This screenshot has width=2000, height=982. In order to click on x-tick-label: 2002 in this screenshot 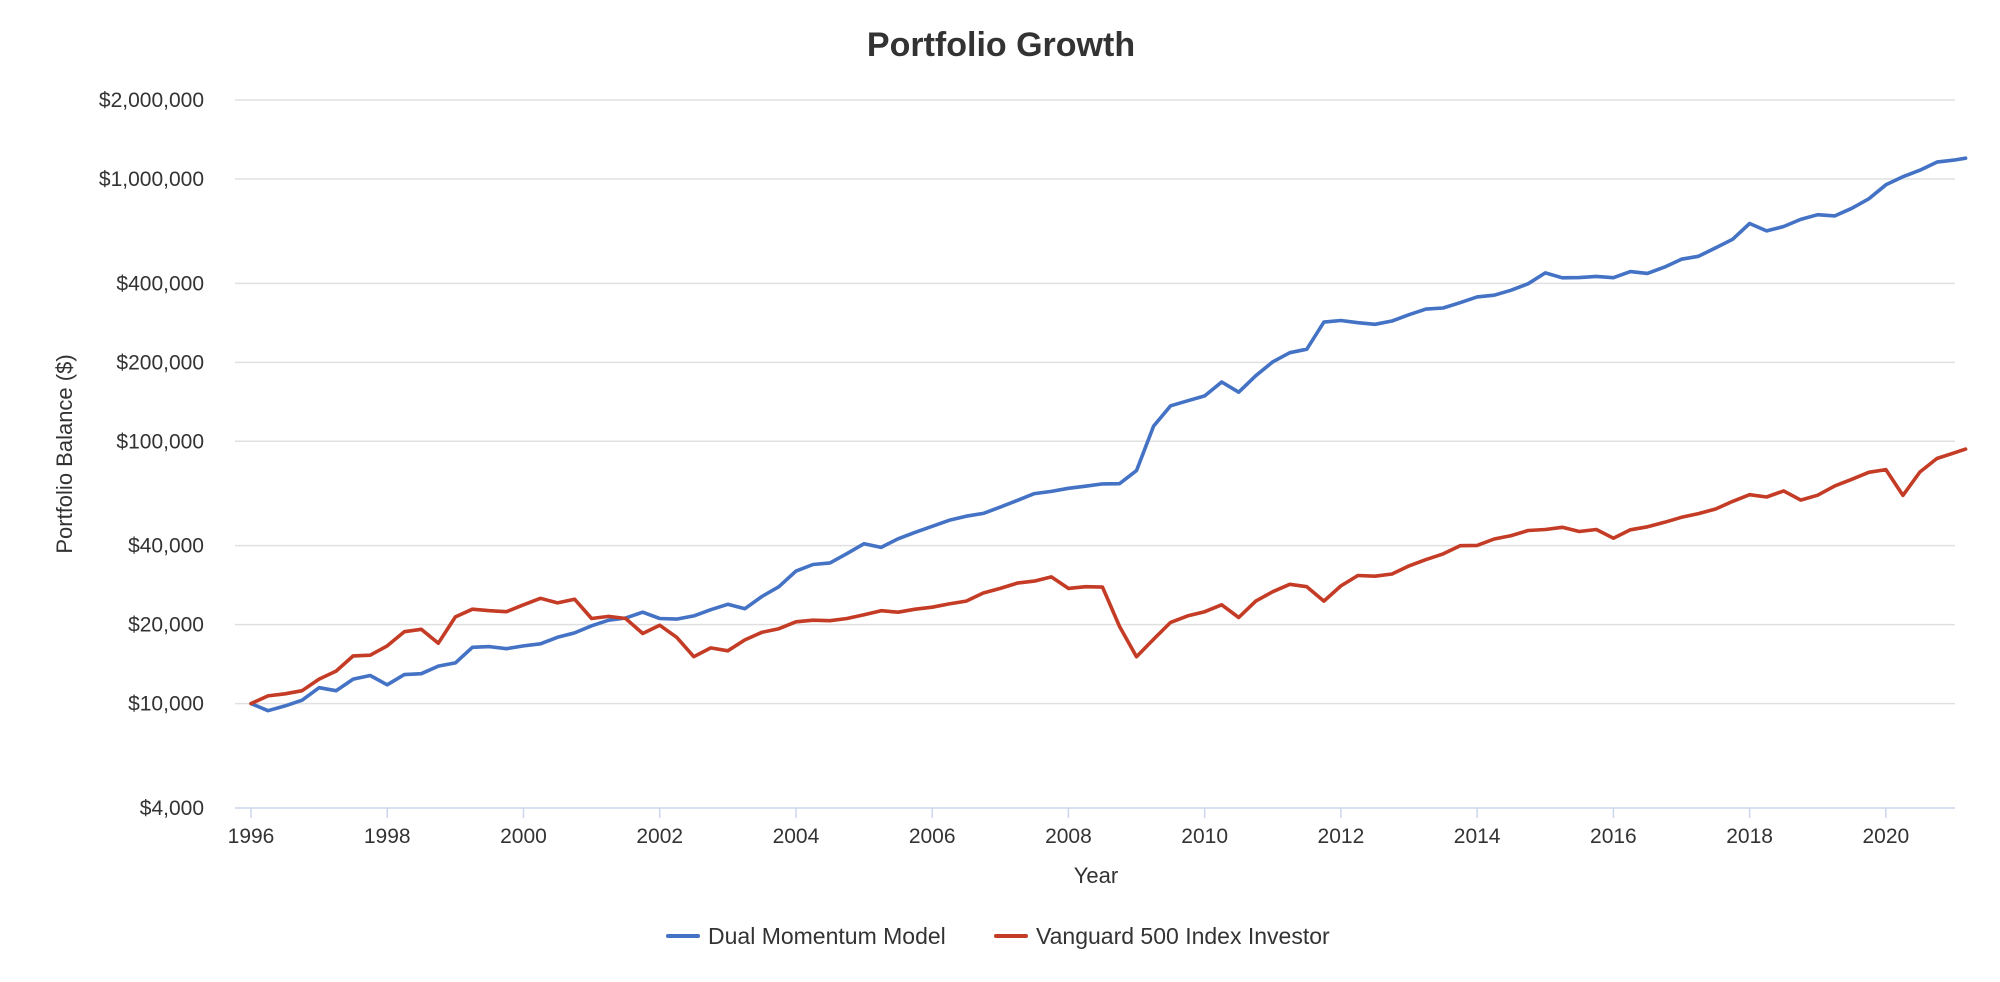, I will do `click(659, 836)`.